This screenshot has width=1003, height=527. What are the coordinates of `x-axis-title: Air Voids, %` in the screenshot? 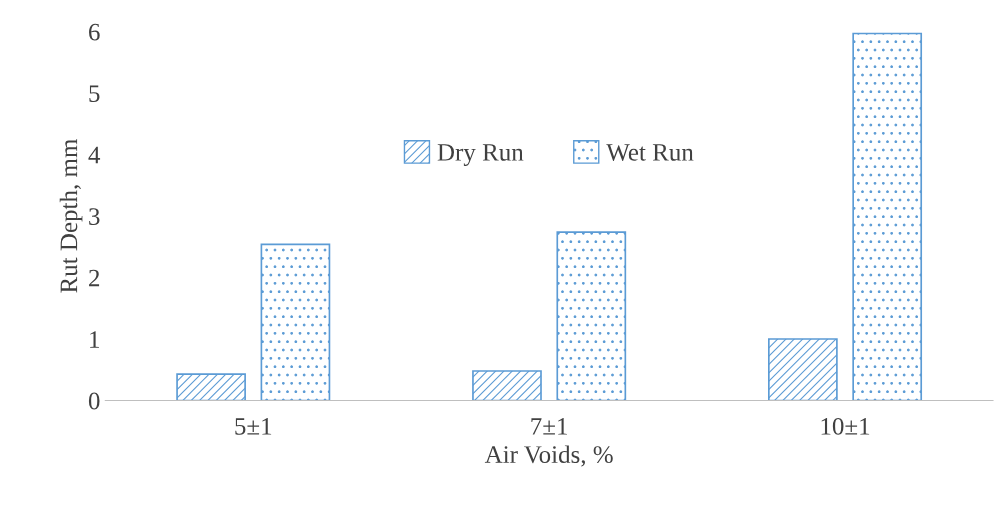 It's located at (548, 456).